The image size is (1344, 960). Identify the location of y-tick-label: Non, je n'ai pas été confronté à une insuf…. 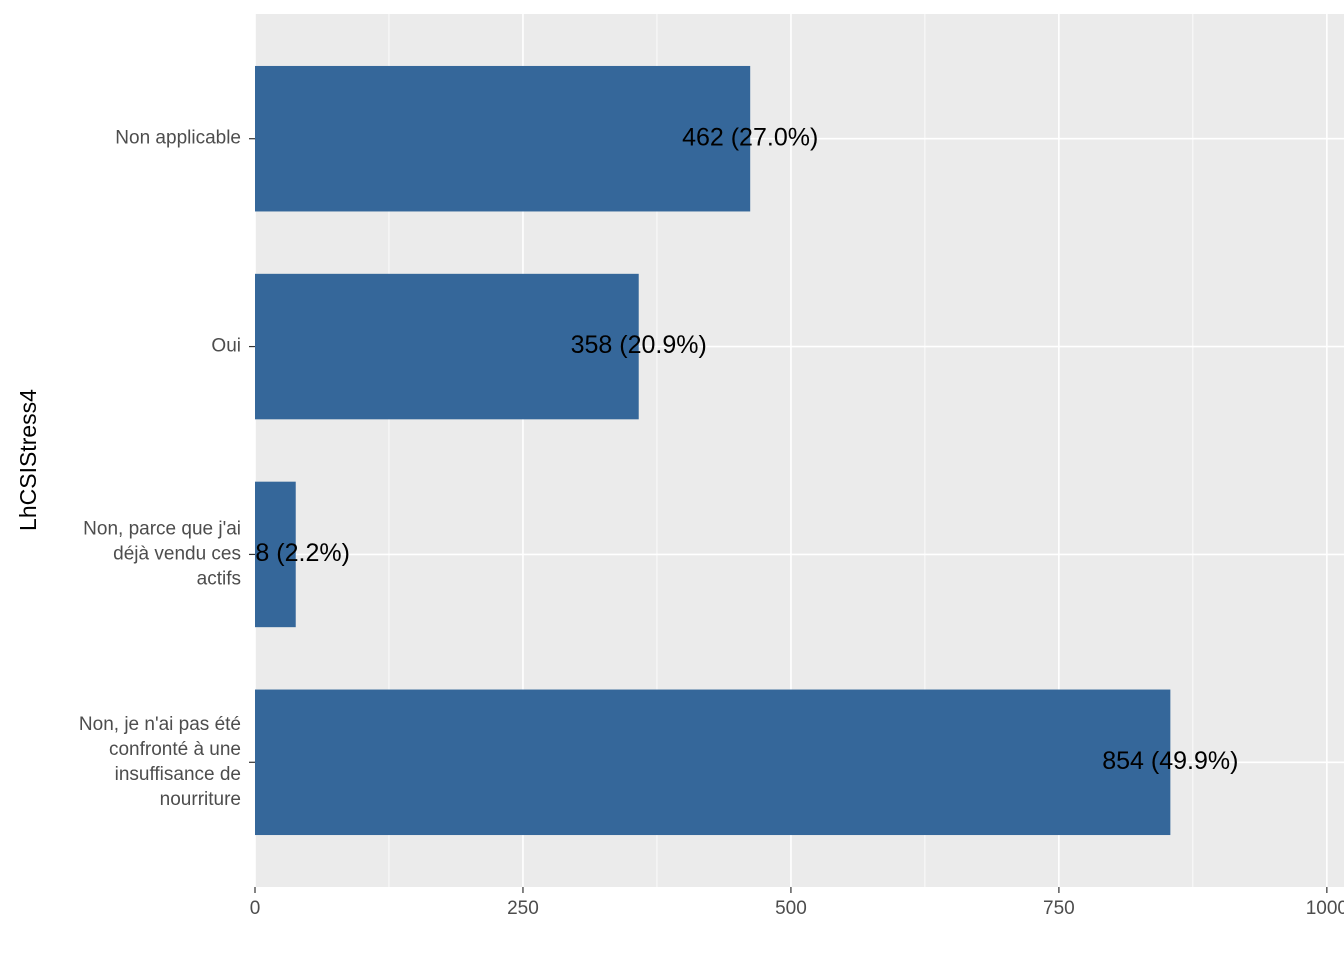
(160, 762).